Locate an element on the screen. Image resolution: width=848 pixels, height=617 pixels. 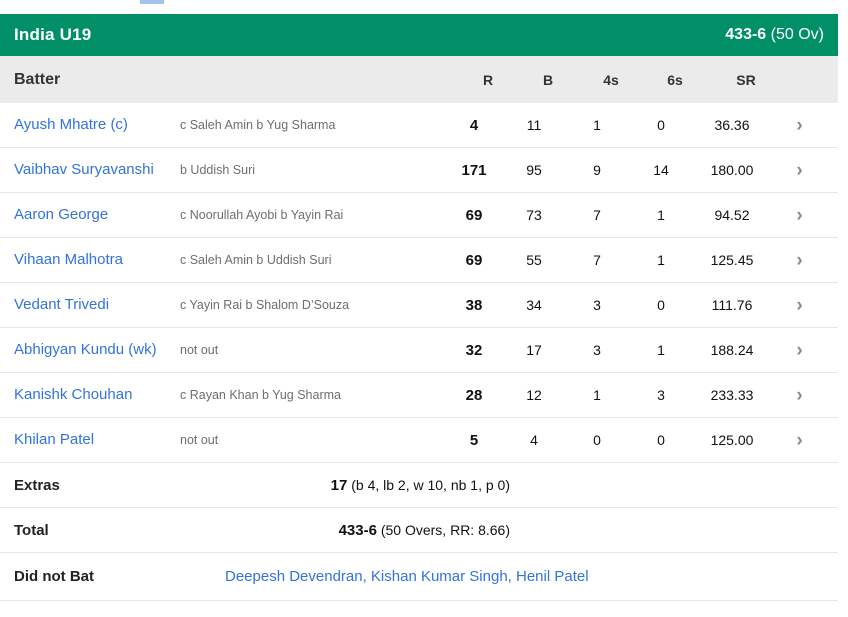
dismissal-text: c Saleh Amin b Uddish Suri is located at coordinates (312, 260).